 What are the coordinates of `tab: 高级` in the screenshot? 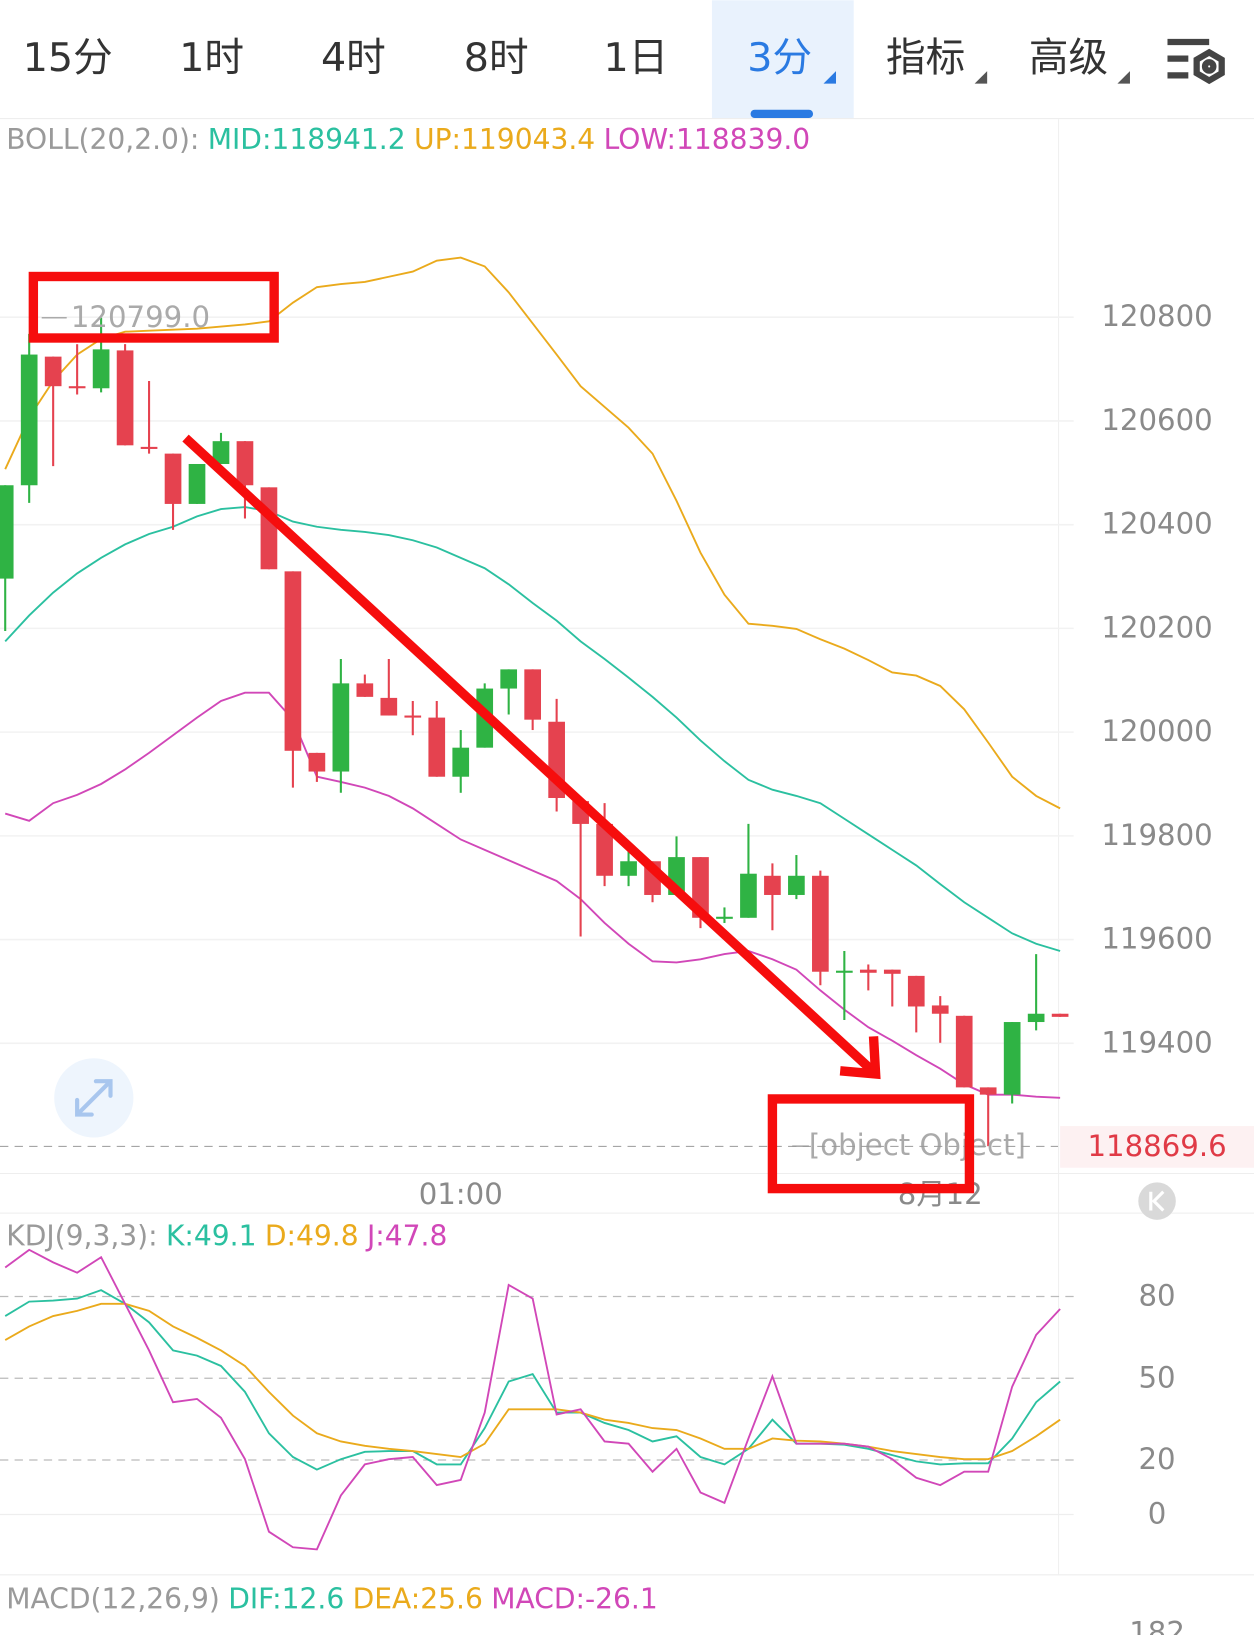 It's located at (1068, 58).